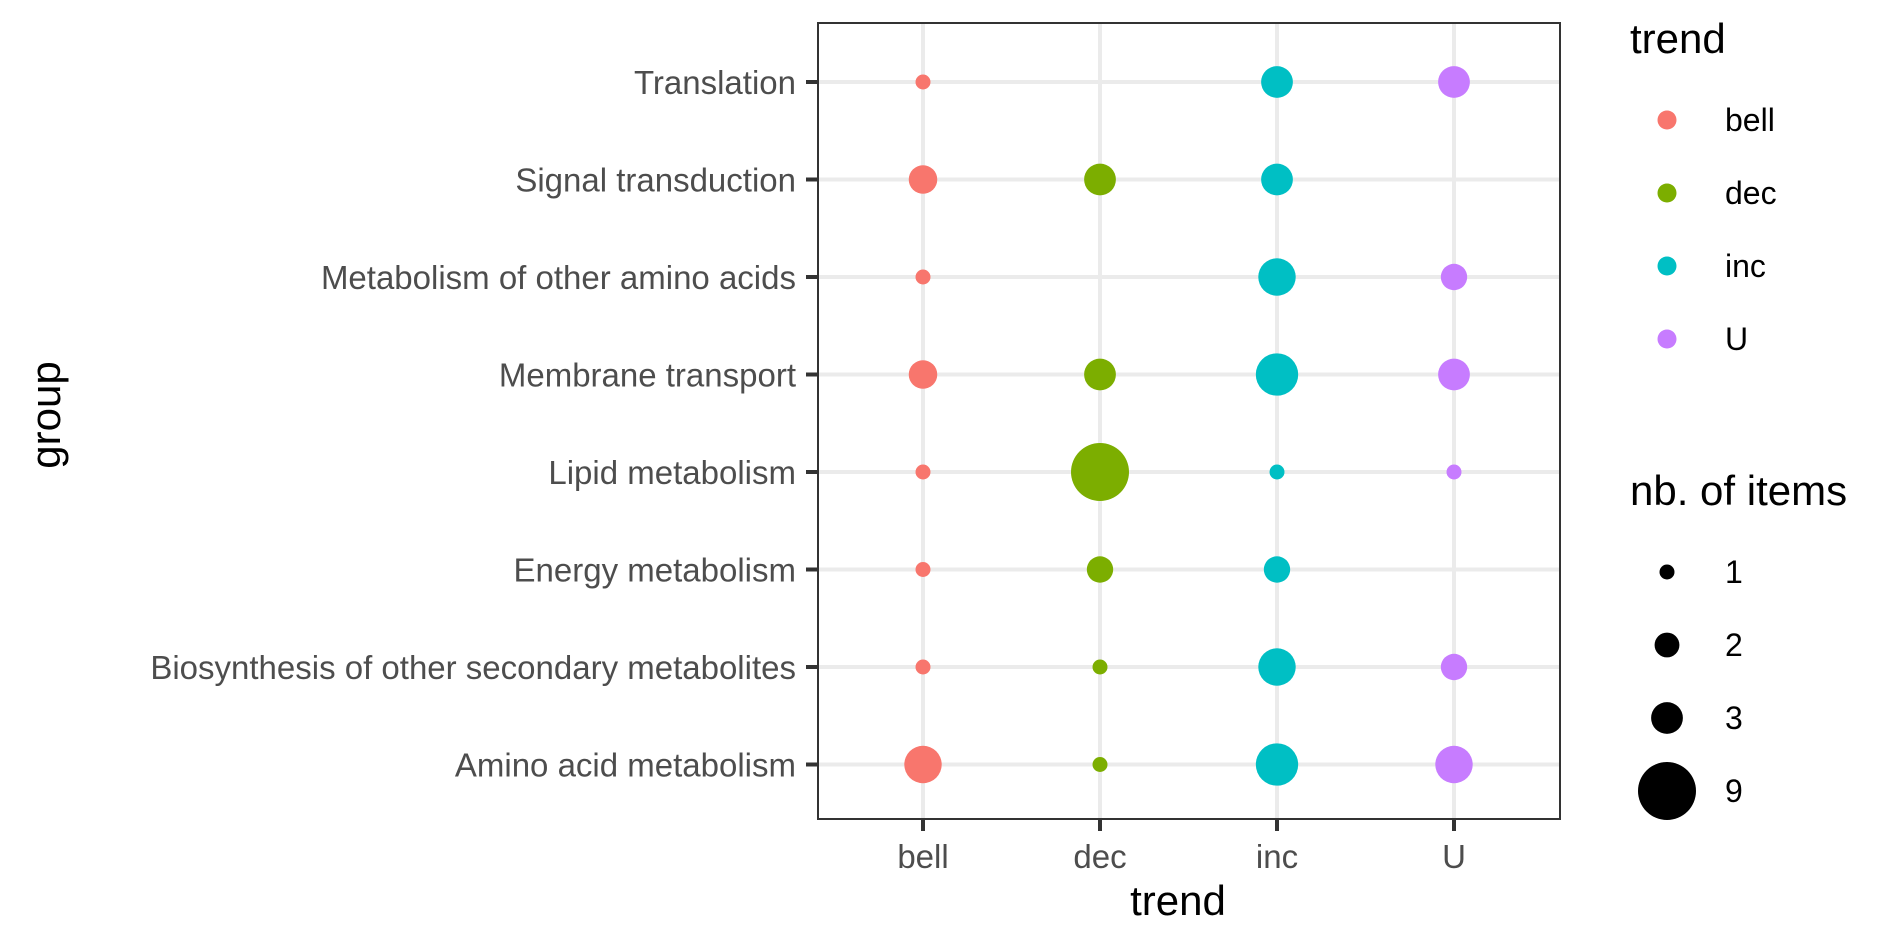  I want to click on point-energy-metabolism-bell, so click(923, 569).